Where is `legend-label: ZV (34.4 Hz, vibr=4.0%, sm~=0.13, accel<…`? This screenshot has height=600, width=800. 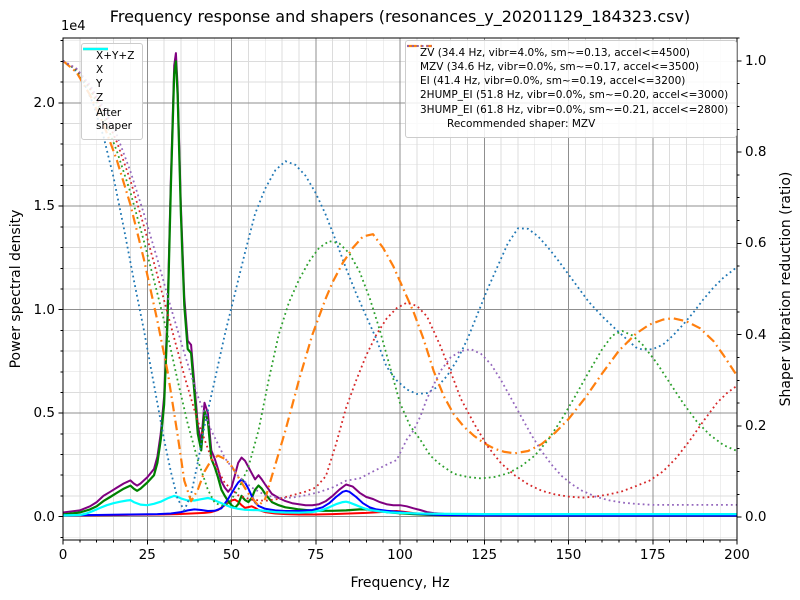
legend-label: ZV (34.4 Hz, vibr=4.0%, sm~=0.13, accel<… is located at coordinates (555, 53).